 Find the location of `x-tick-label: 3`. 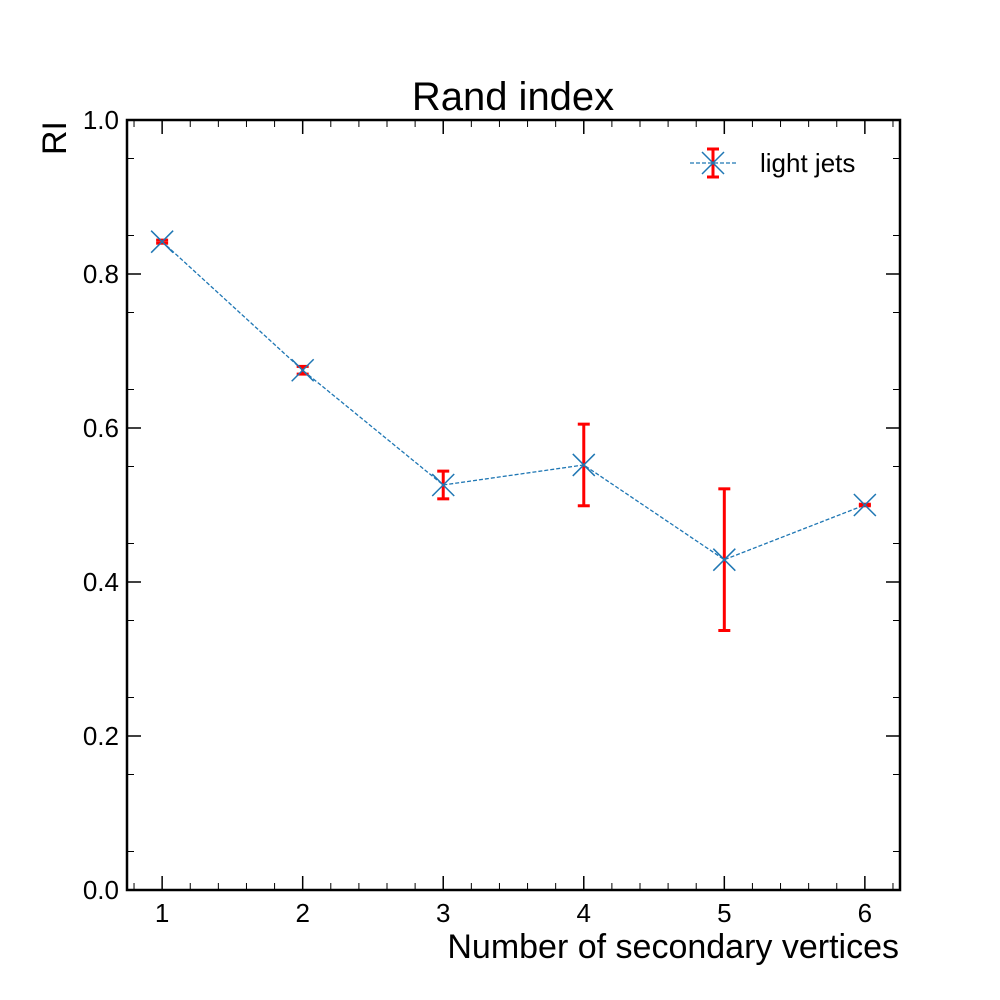

x-tick-label: 3 is located at coordinates (443, 913).